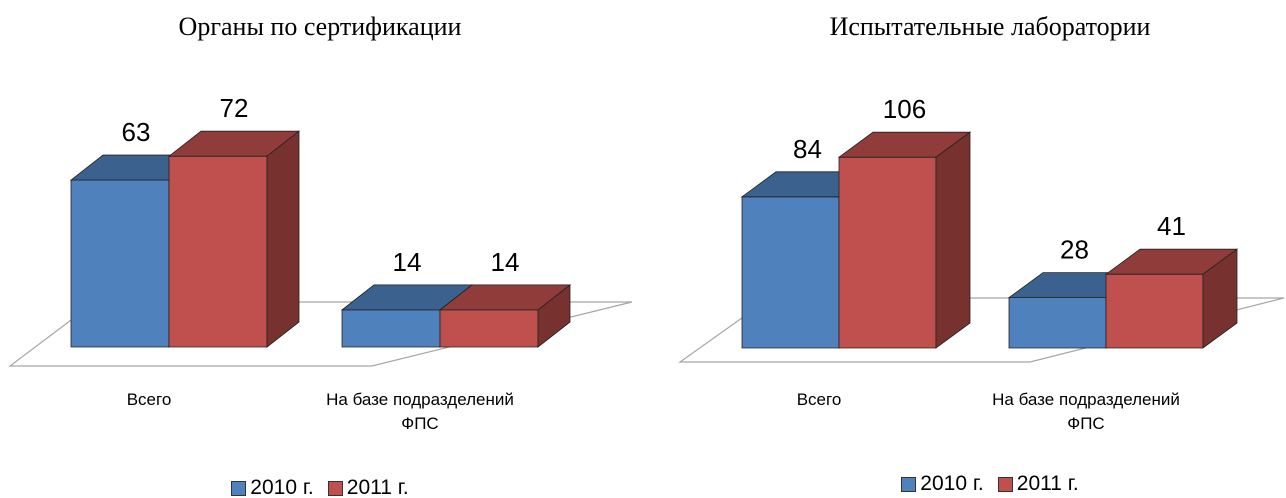 The width and height of the screenshot is (1286, 498). What do you see at coordinates (1074, 250) in the screenshot?
I see `data-label: 28` at bounding box center [1074, 250].